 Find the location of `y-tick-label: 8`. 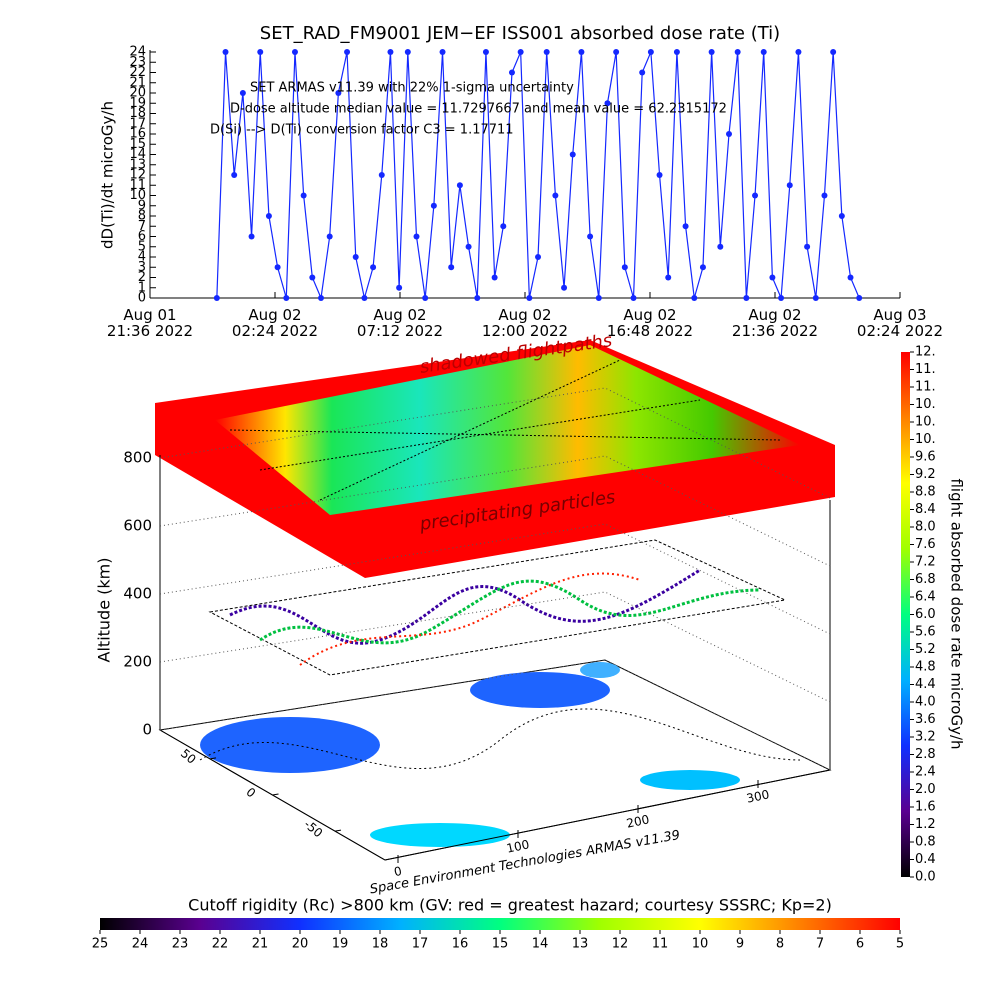

y-tick-label: 8 is located at coordinates (142, 216).